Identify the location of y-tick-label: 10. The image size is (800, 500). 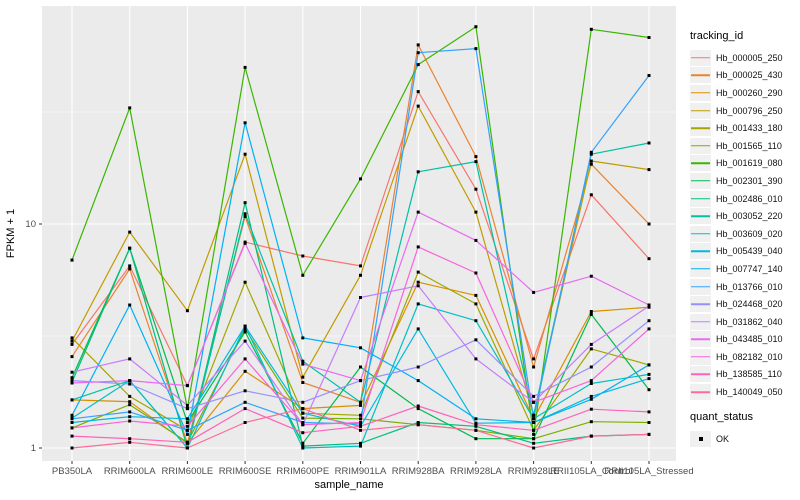
(30, 224).